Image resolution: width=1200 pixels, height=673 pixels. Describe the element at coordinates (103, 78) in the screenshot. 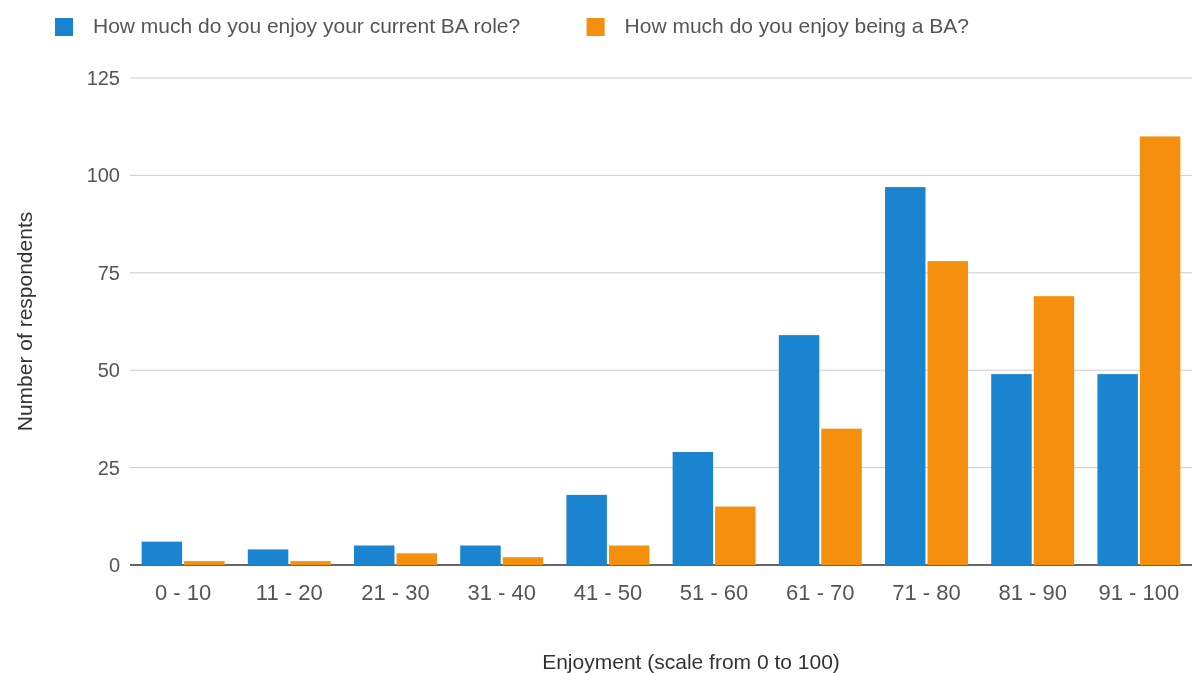

I see `y-tick-label: 125` at that location.